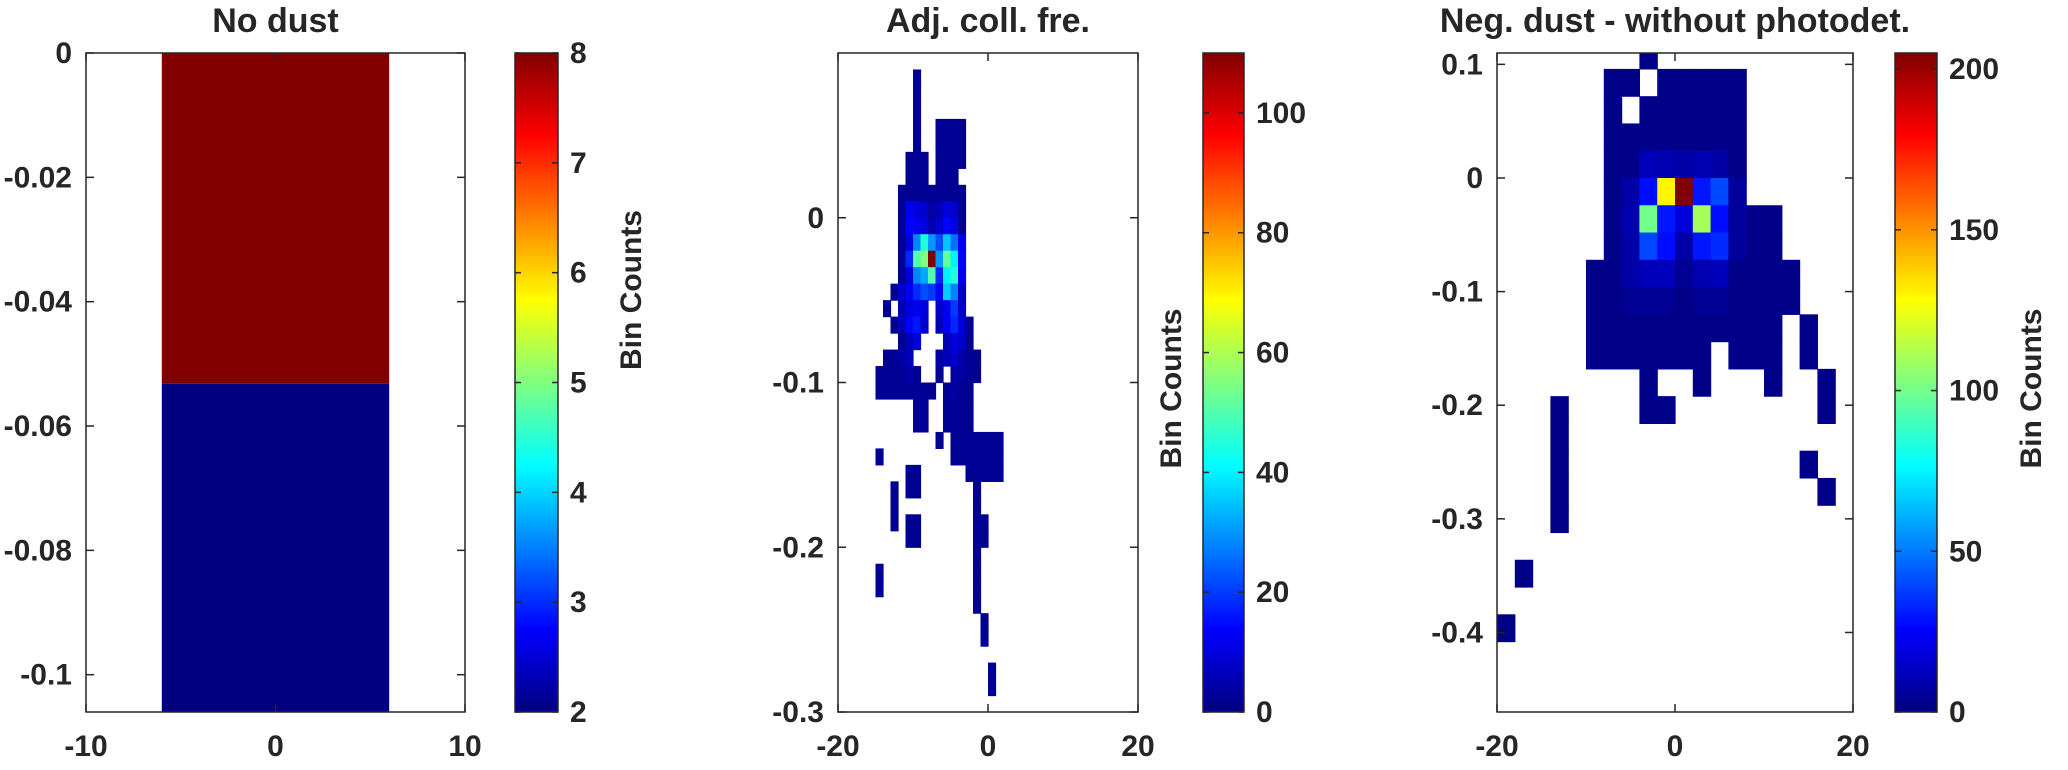 Image resolution: width=2068 pixels, height=770 pixels. I want to click on y-tick-label: -0.06, so click(38, 426).